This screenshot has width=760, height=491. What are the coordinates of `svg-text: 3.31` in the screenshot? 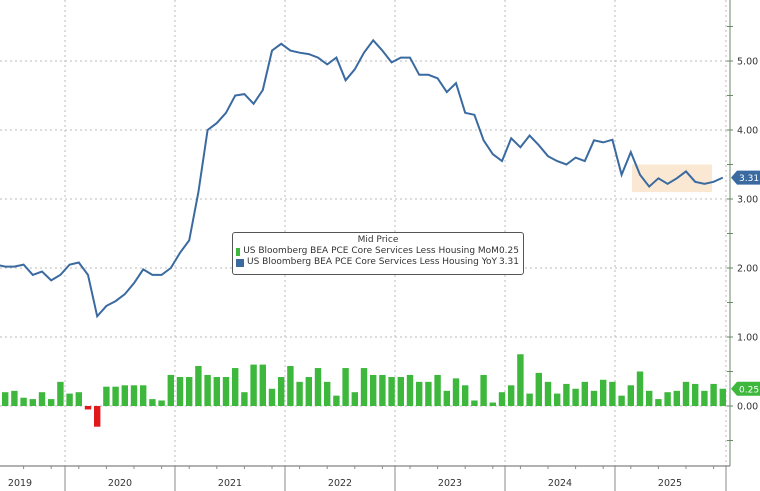 It's located at (749, 179).